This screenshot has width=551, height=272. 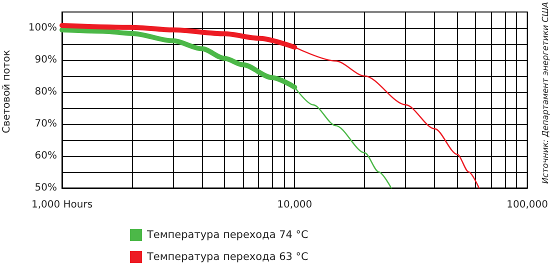 I want to click on legend-label: Температура перехода 63 °C, so click(x=227, y=257).